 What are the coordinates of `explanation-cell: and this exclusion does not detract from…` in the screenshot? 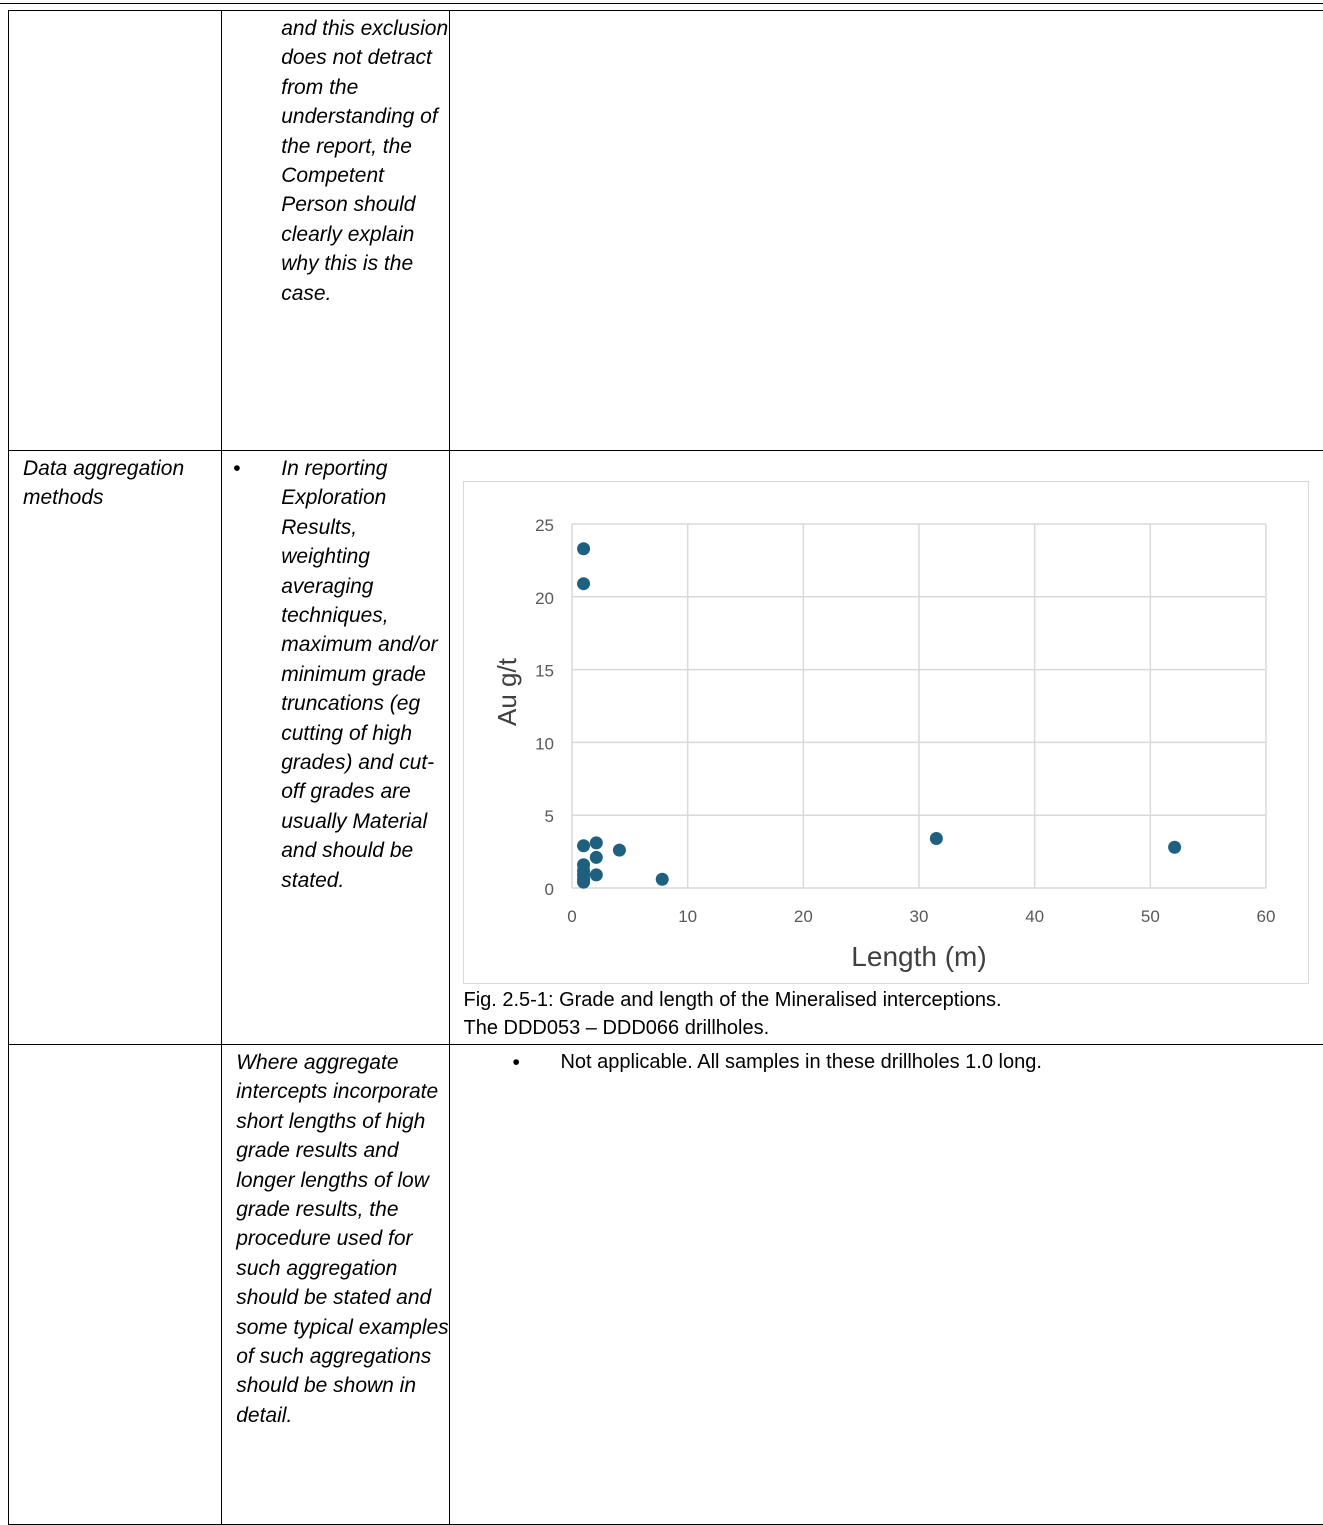 It's located at (336, 231).